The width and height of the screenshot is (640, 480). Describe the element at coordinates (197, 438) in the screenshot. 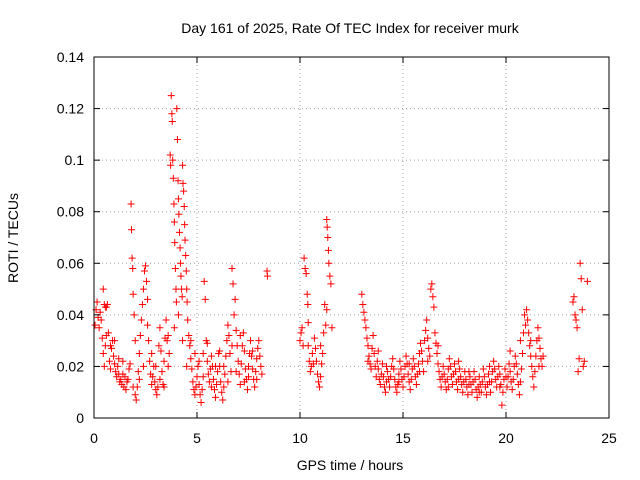

I see `x-tick-label: 5` at that location.